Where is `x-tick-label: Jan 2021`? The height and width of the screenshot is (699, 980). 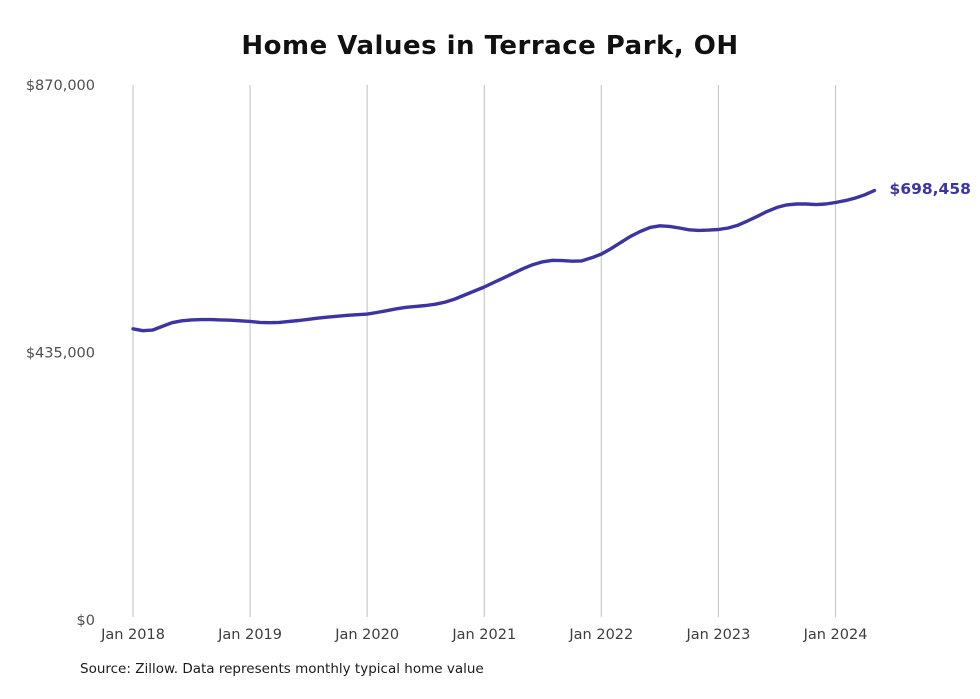 x-tick-label: Jan 2021 is located at coordinates (483, 635).